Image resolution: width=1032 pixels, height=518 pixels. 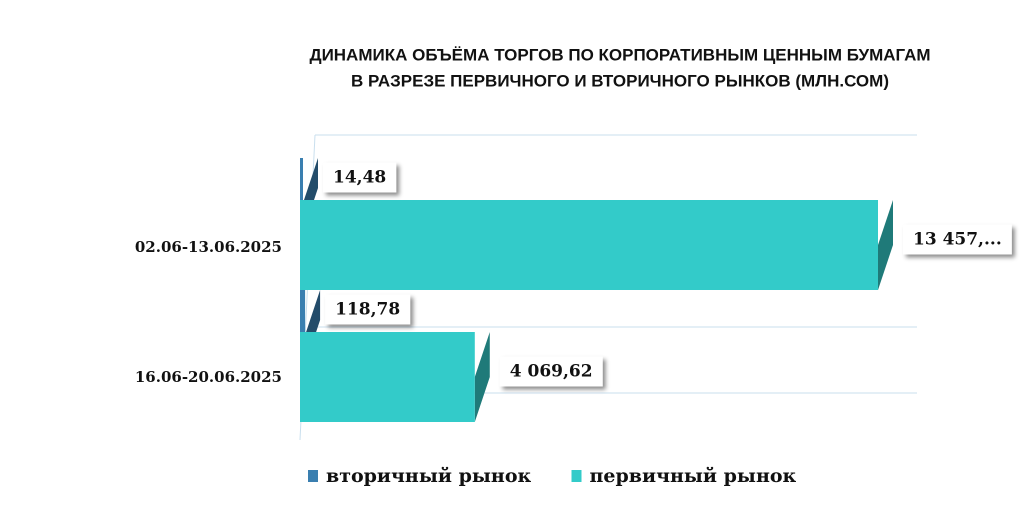 I want to click on data-label-text: 14,48, so click(x=359, y=178).